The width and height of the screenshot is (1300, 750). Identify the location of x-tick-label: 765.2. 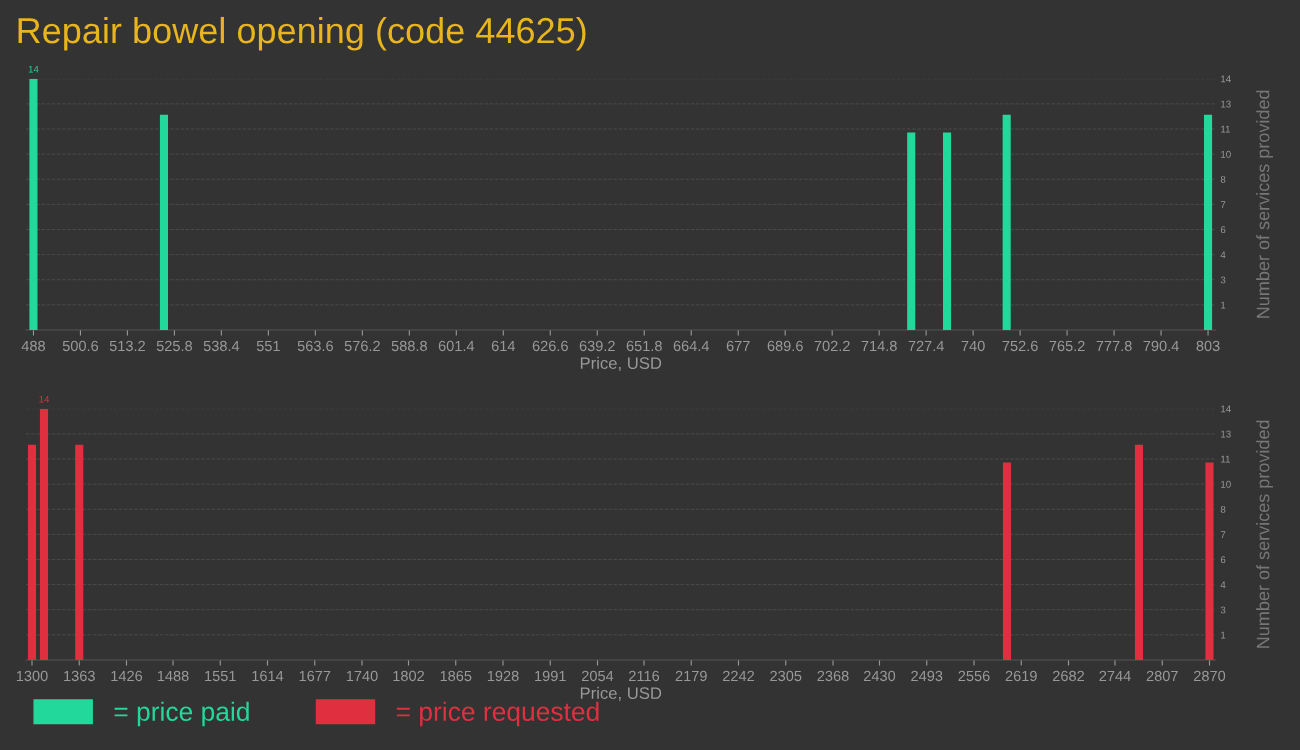
(1067, 346).